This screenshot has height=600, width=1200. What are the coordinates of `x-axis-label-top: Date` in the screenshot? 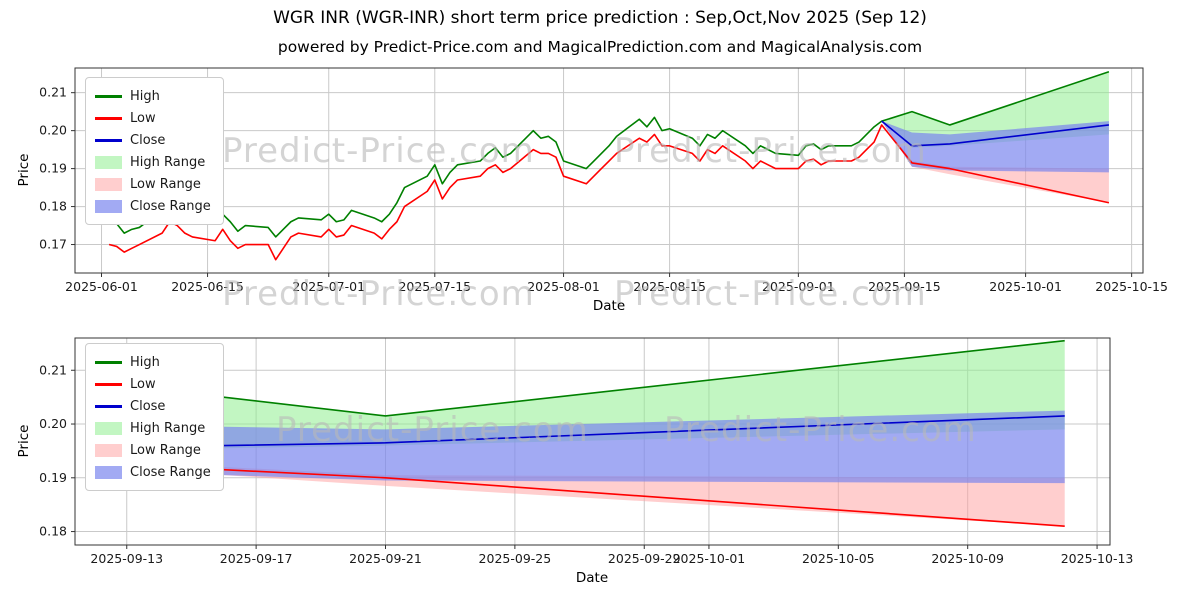 It's located at (609, 306).